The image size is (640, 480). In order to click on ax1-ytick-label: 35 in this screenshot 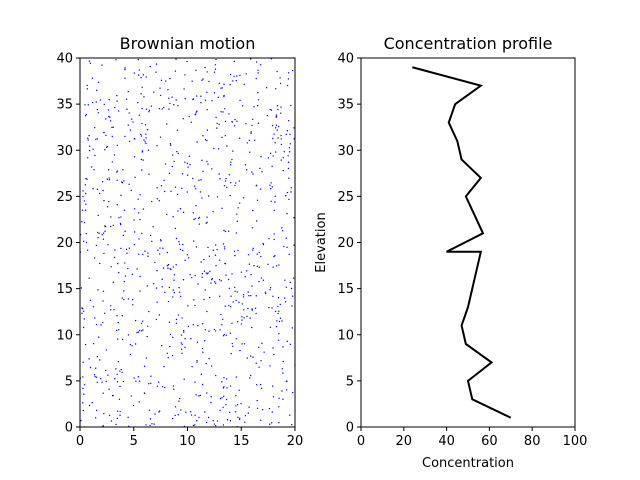, I will do `click(64, 105)`.